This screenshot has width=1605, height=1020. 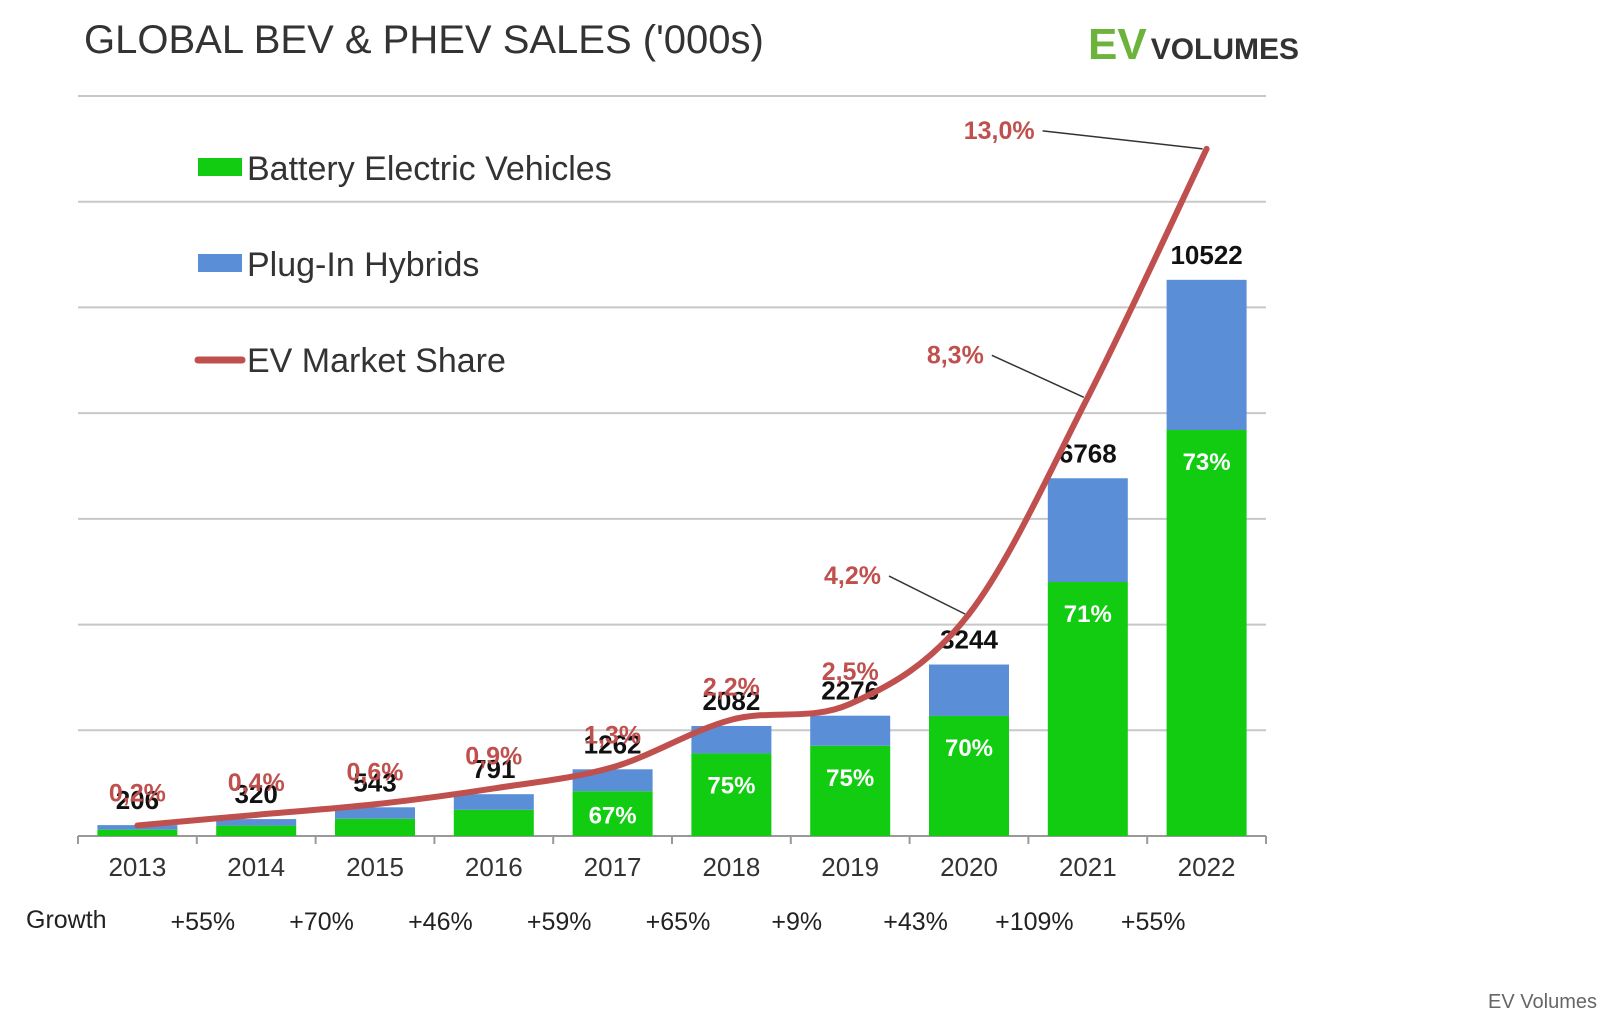 What do you see at coordinates (375, 827) in the screenshot?
I see `bar-bev-2015` at bounding box center [375, 827].